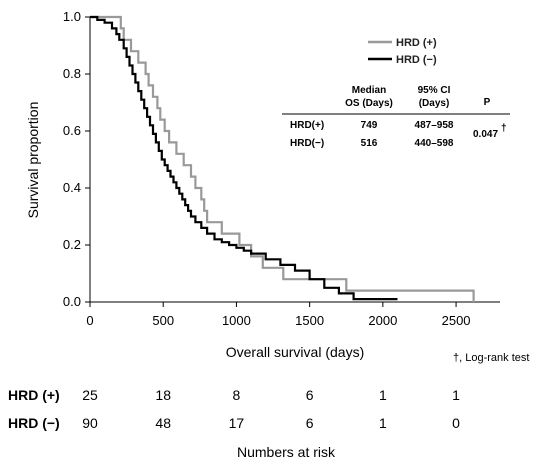 The width and height of the screenshot is (550, 466). I want to click on risk-row-1-value-1: 18, so click(163, 395).